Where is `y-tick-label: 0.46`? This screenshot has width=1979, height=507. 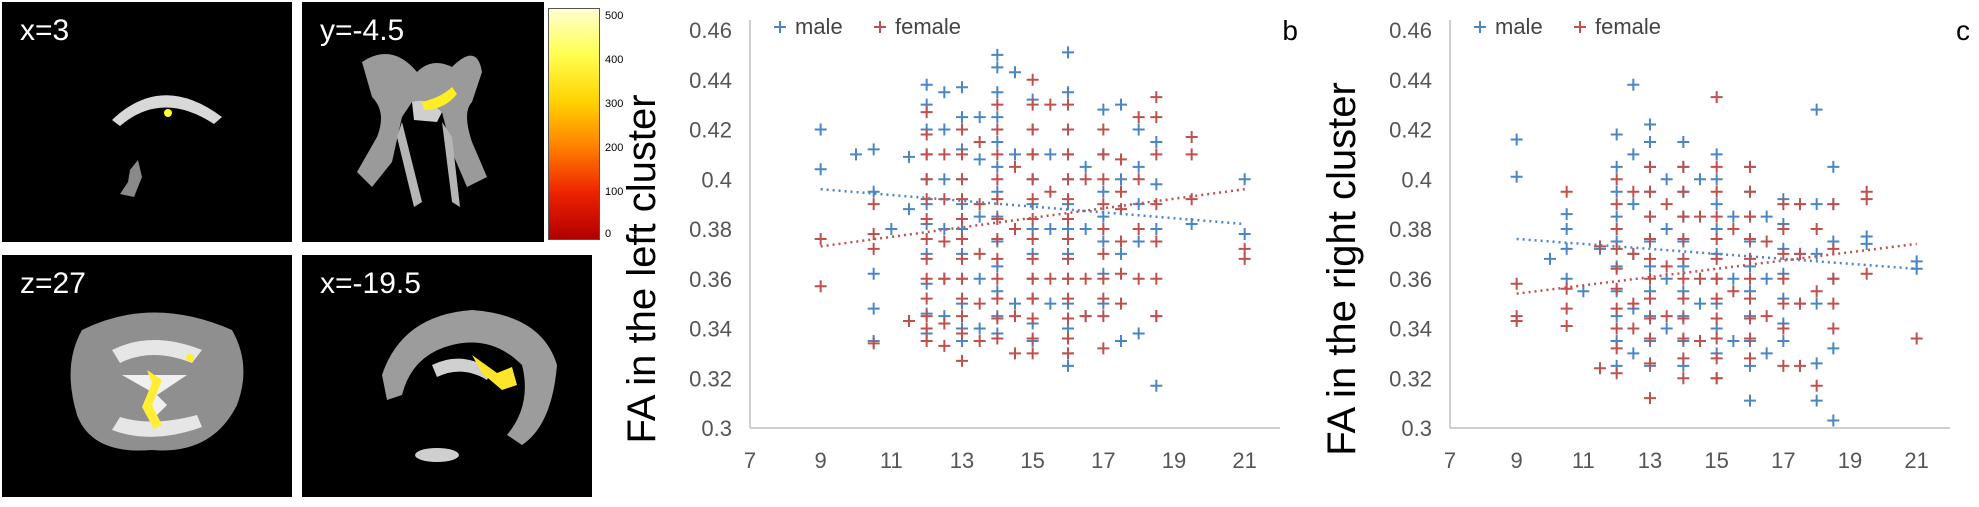 y-tick-label: 0.46 is located at coordinates (1410, 30).